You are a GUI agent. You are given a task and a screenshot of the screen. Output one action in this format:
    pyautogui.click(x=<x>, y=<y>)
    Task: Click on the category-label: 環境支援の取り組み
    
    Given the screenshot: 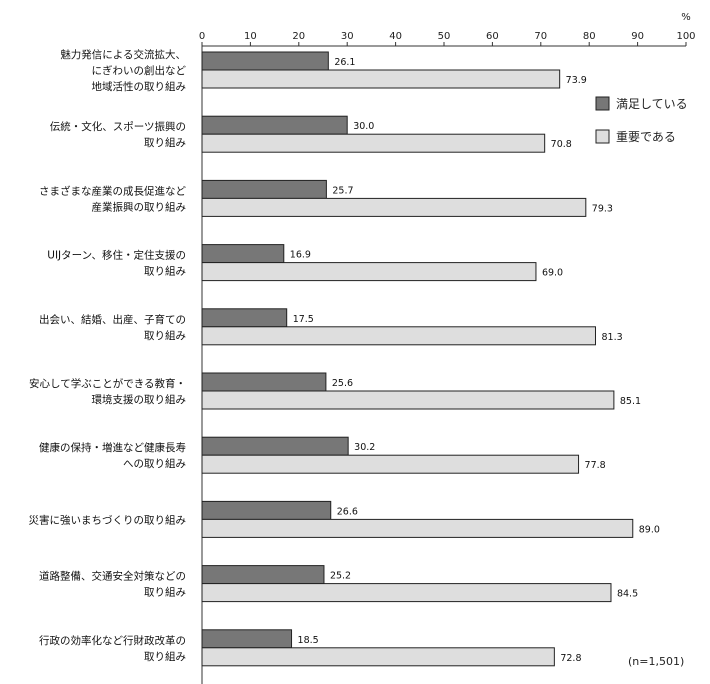 What is the action you would take?
    pyautogui.click(x=139, y=399)
    